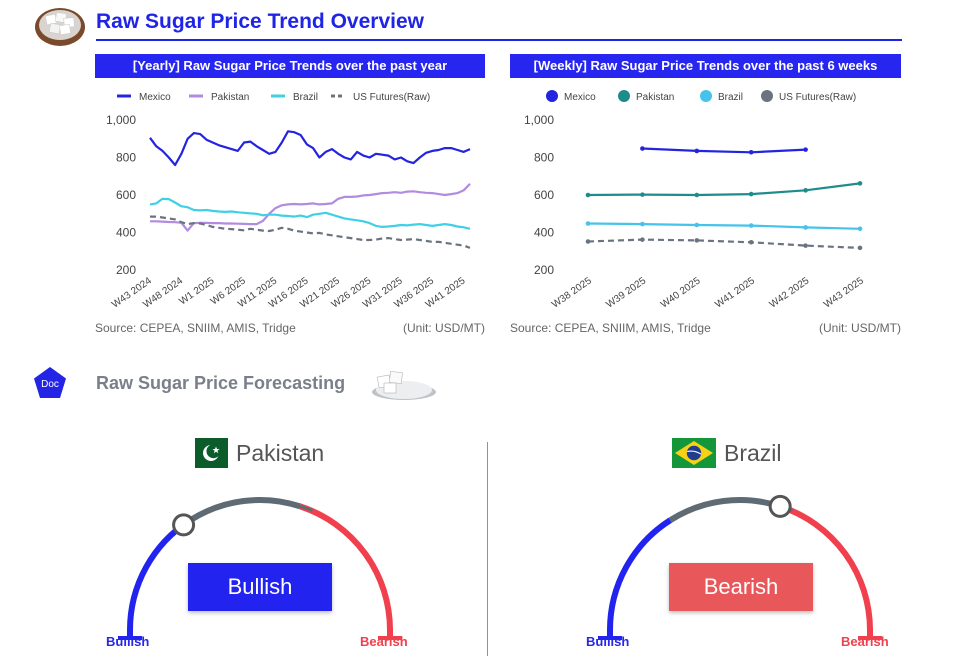 Image resolution: width=970 pixels, height=668 pixels. Describe the element at coordinates (735, 292) in the screenshot. I see `x-tick-label: W41 2025` at that location.